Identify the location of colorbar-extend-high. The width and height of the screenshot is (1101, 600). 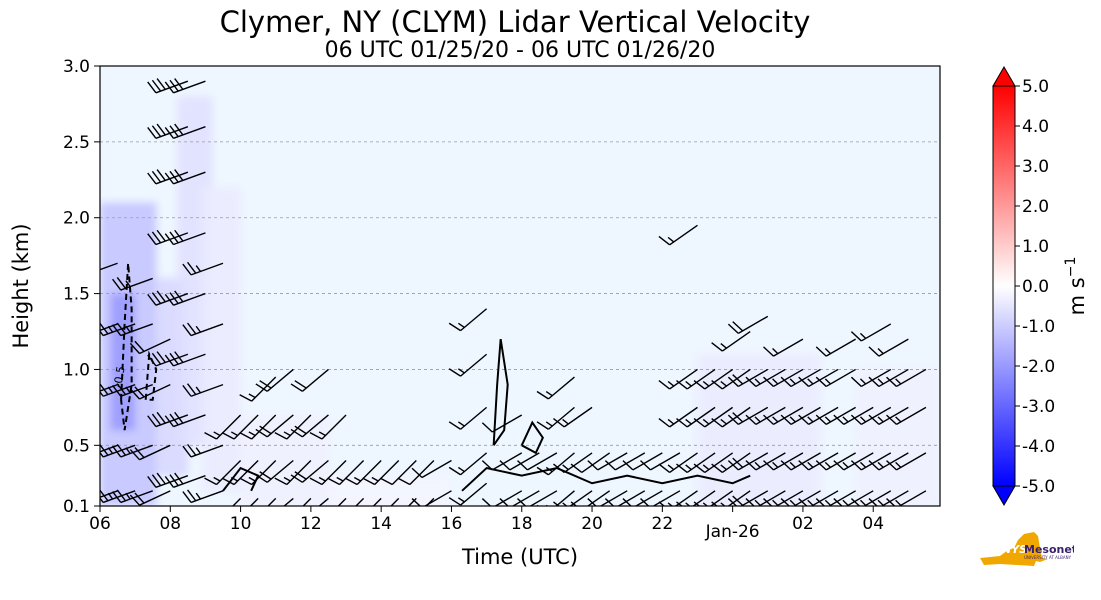
(1004, 76).